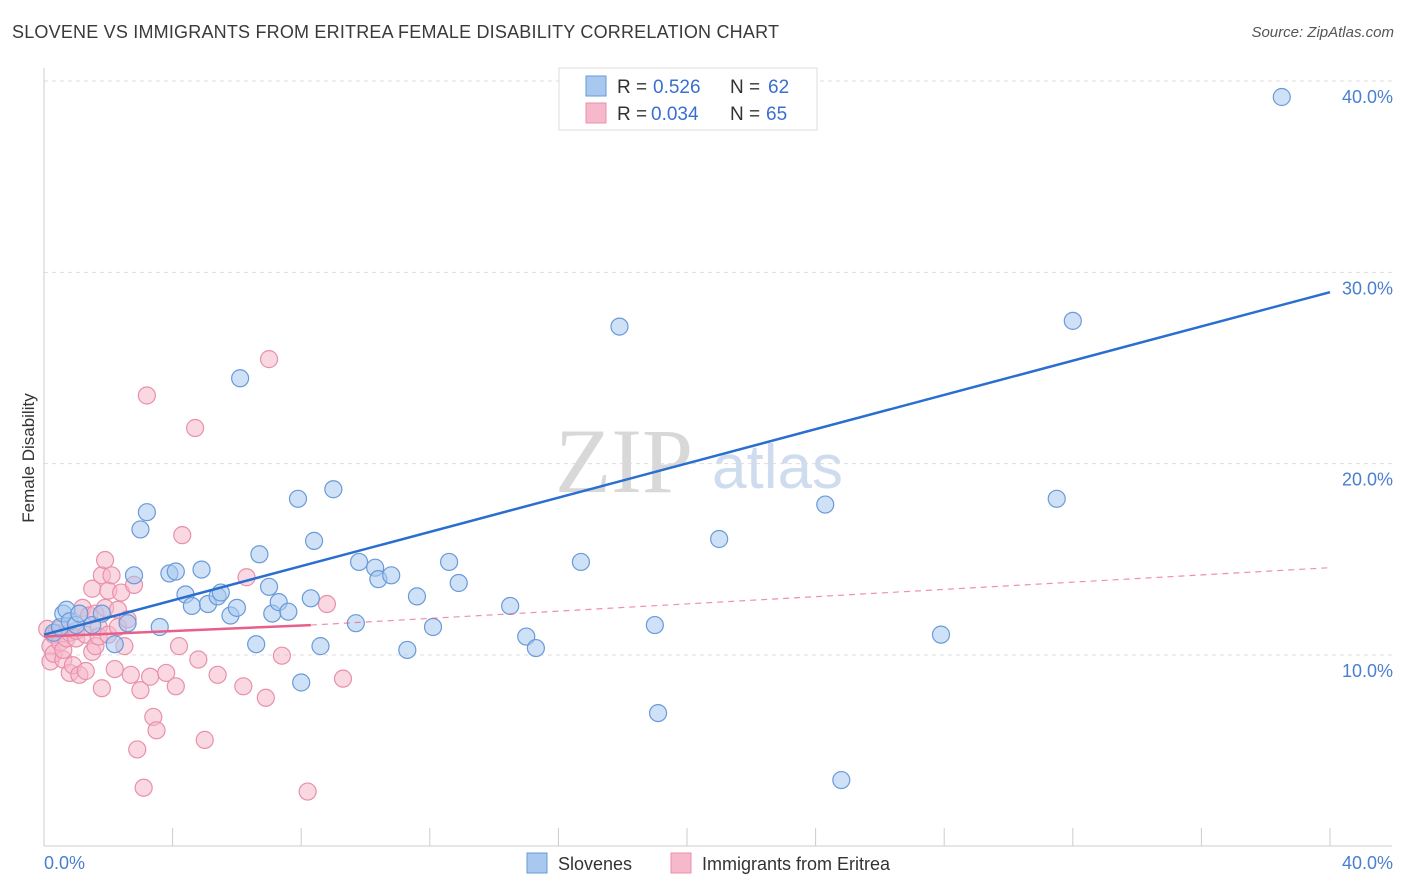 This screenshot has width=1406, height=892. Describe the element at coordinates (796, 864) in the screenshot. I see `bottom-legend-label-eritrea: Immigrants from Eritrea` at that location.